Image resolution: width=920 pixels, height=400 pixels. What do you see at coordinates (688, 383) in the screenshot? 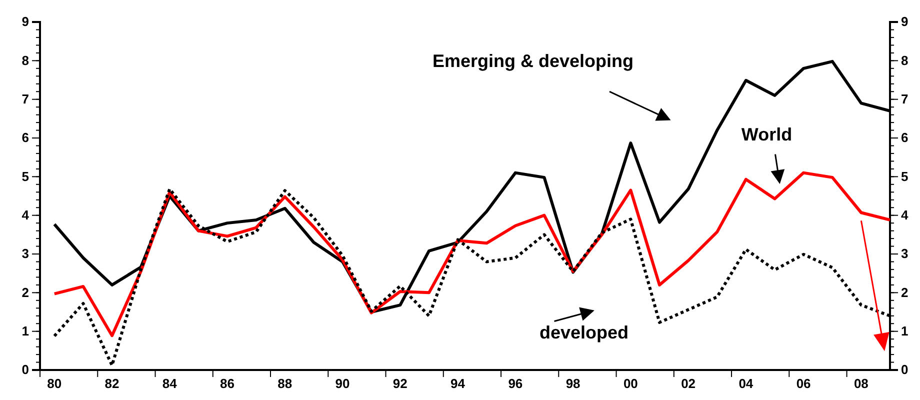
I see `x-tick-label: 02` at bounding box center [688, 383].